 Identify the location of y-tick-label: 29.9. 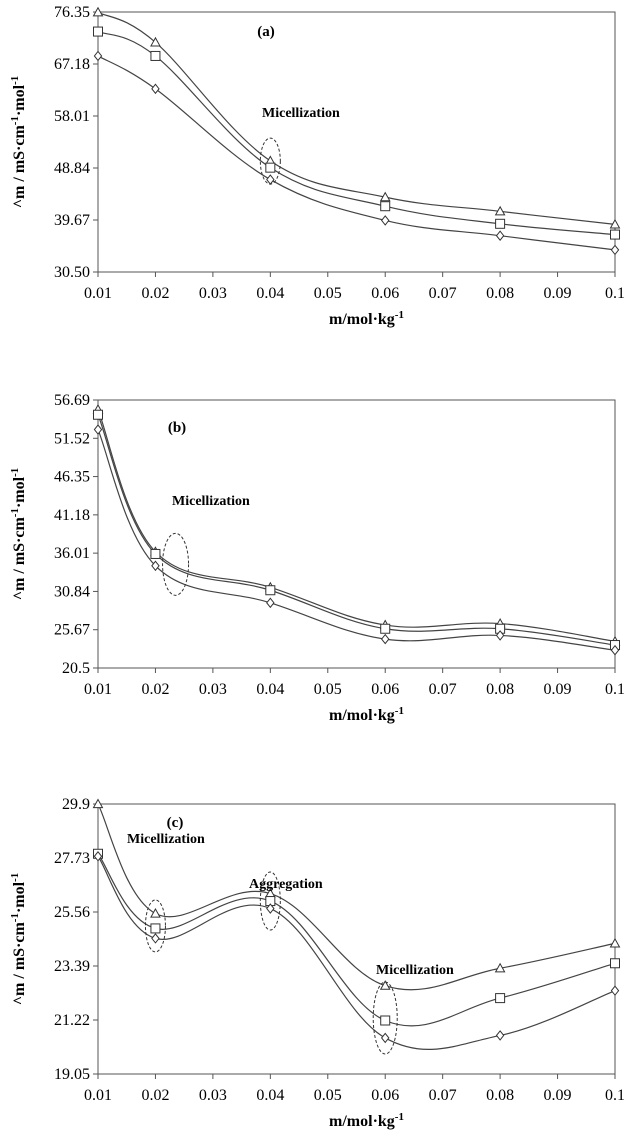
(76, 804).